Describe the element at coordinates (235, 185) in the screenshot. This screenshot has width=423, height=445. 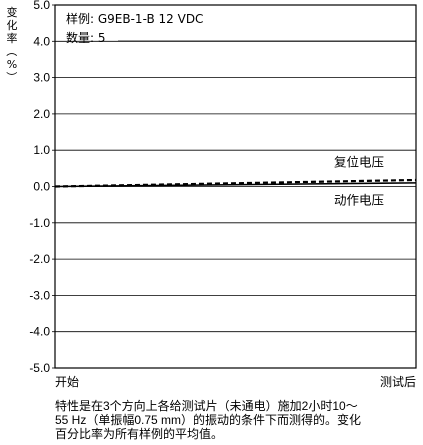
I see `series-line-operate-voltage` at that location.